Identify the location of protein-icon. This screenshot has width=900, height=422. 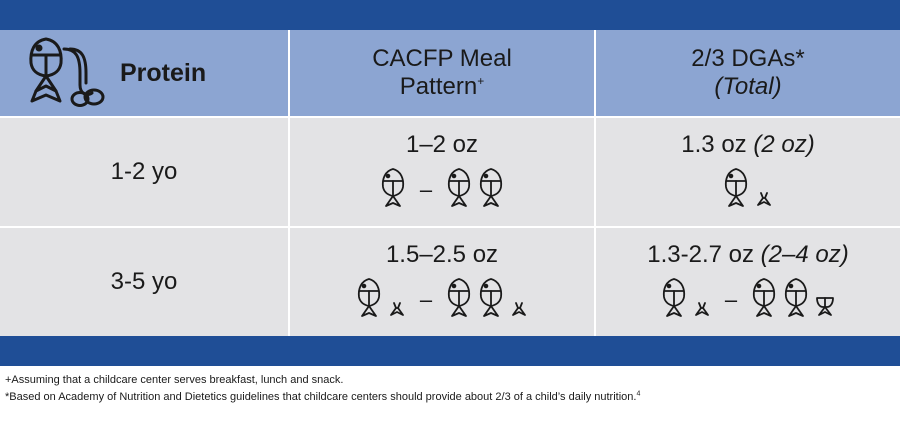
(67, 72).